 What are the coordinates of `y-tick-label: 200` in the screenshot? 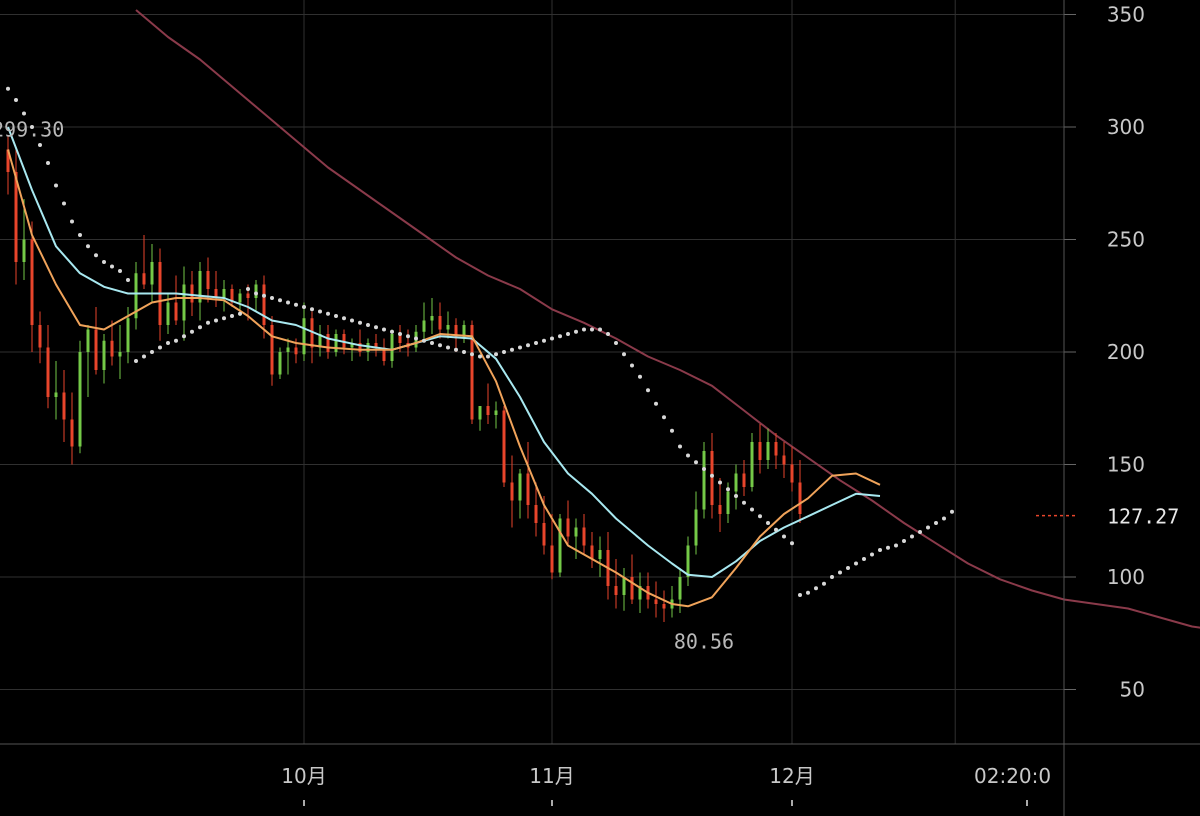 It's located at (1126, 352).